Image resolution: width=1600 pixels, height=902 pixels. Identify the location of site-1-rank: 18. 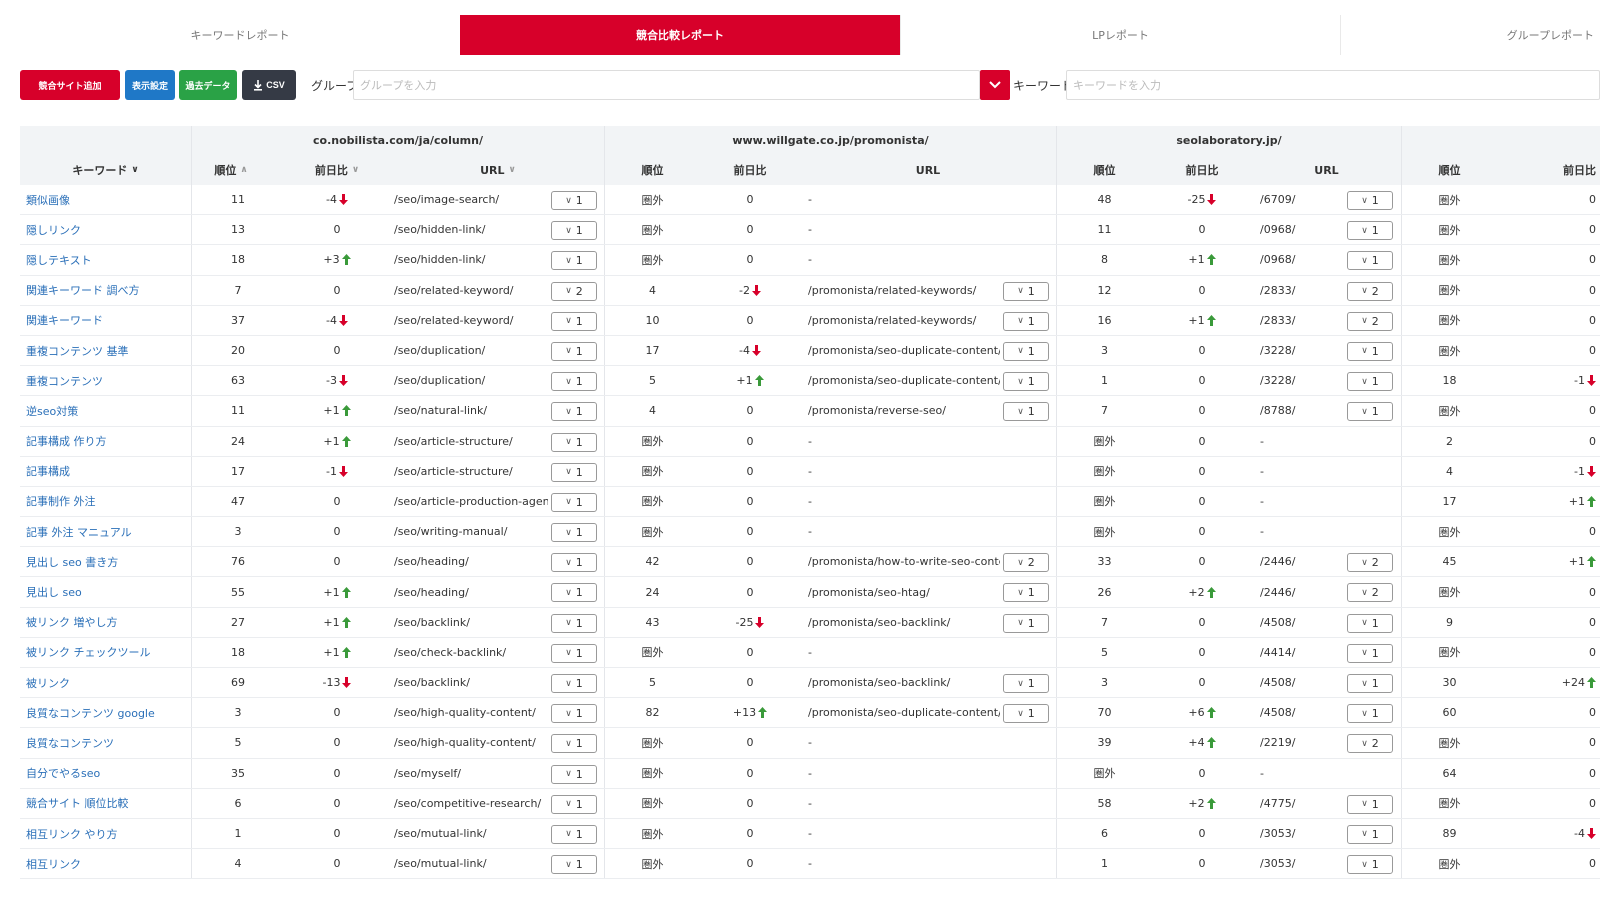
(238, 260).